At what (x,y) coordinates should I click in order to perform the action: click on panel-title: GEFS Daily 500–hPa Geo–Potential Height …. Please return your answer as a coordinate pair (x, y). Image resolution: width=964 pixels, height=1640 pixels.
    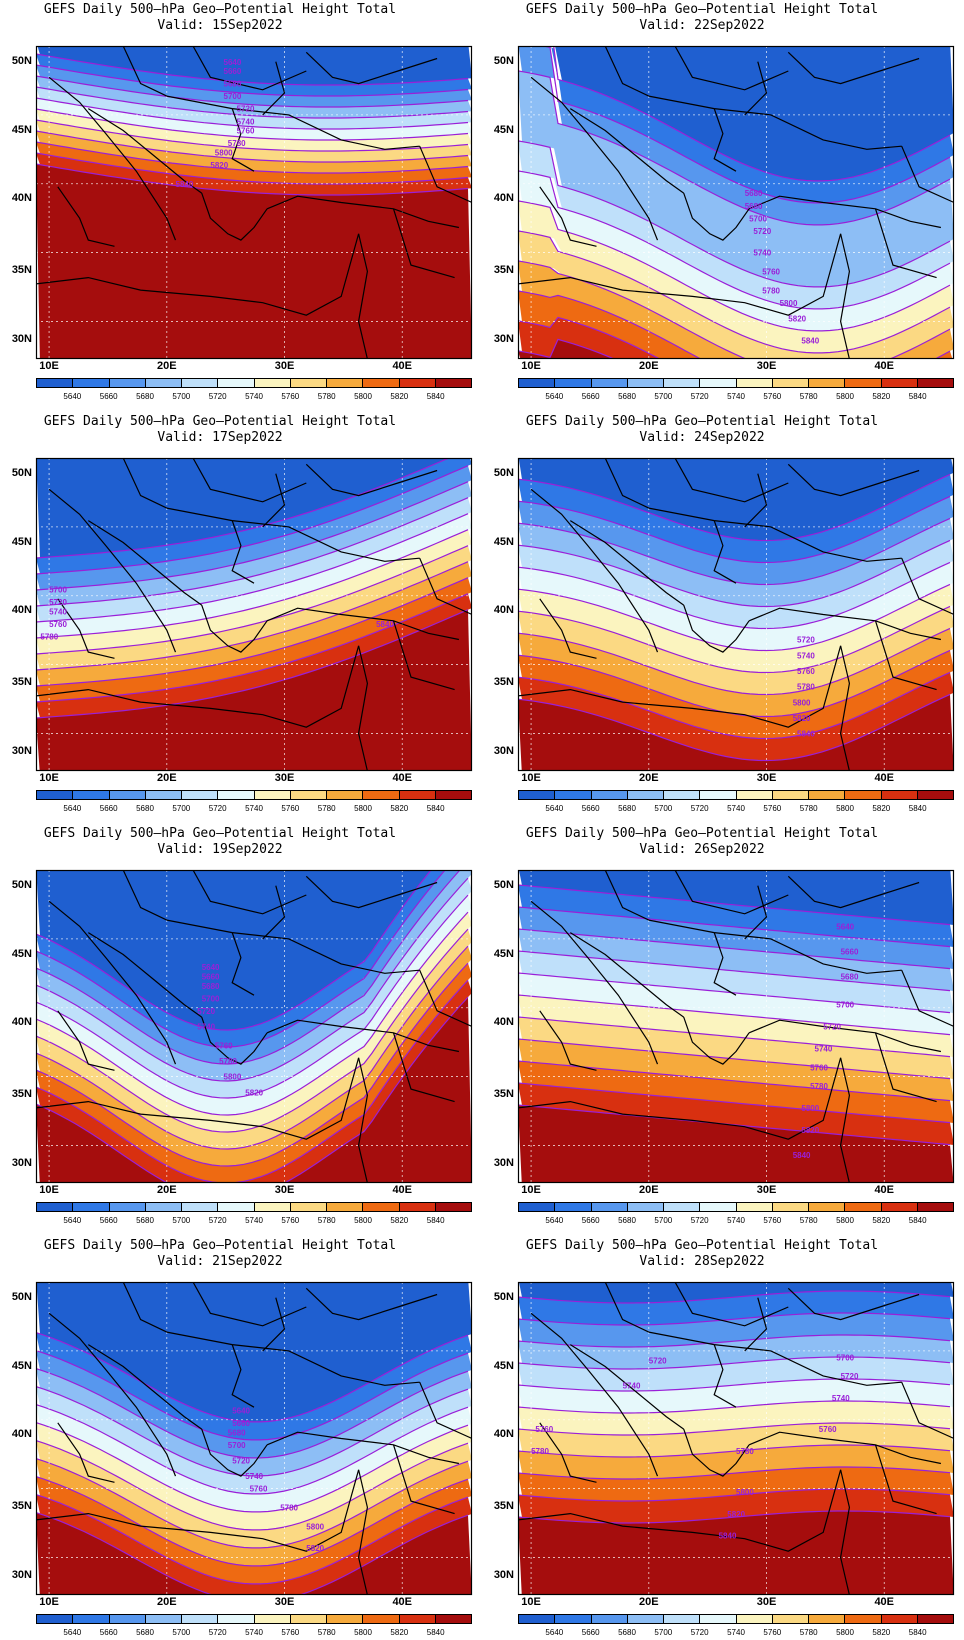
    Looking at the image, I should click on (220, 9).